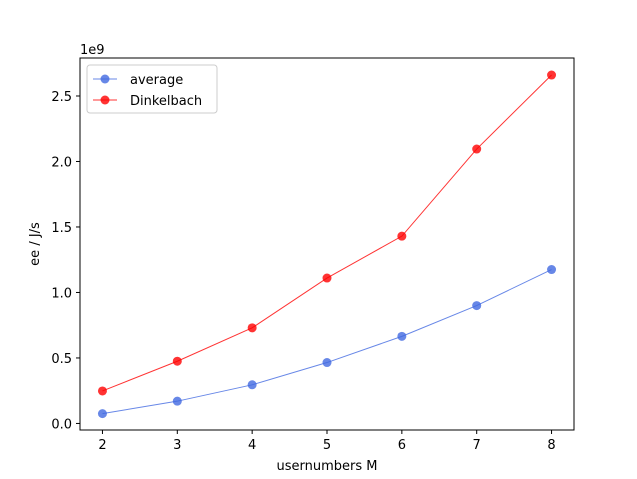 Image resolution: width=637 pixels, height=479 pixels. I want to click on x-tick-label: 3, so click(177, 445).